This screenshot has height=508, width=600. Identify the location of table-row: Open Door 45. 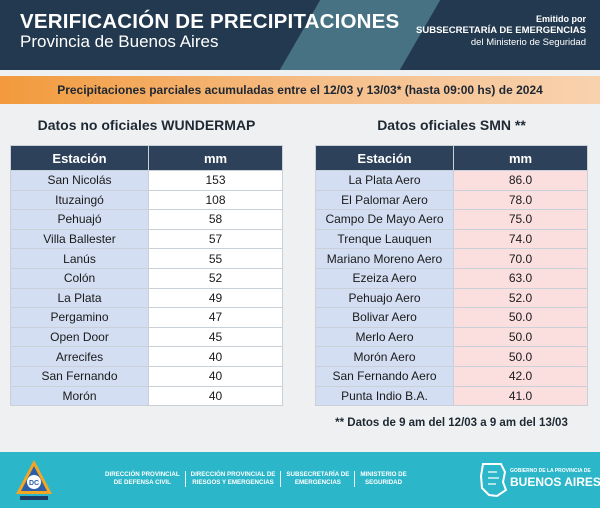
(146, 337).